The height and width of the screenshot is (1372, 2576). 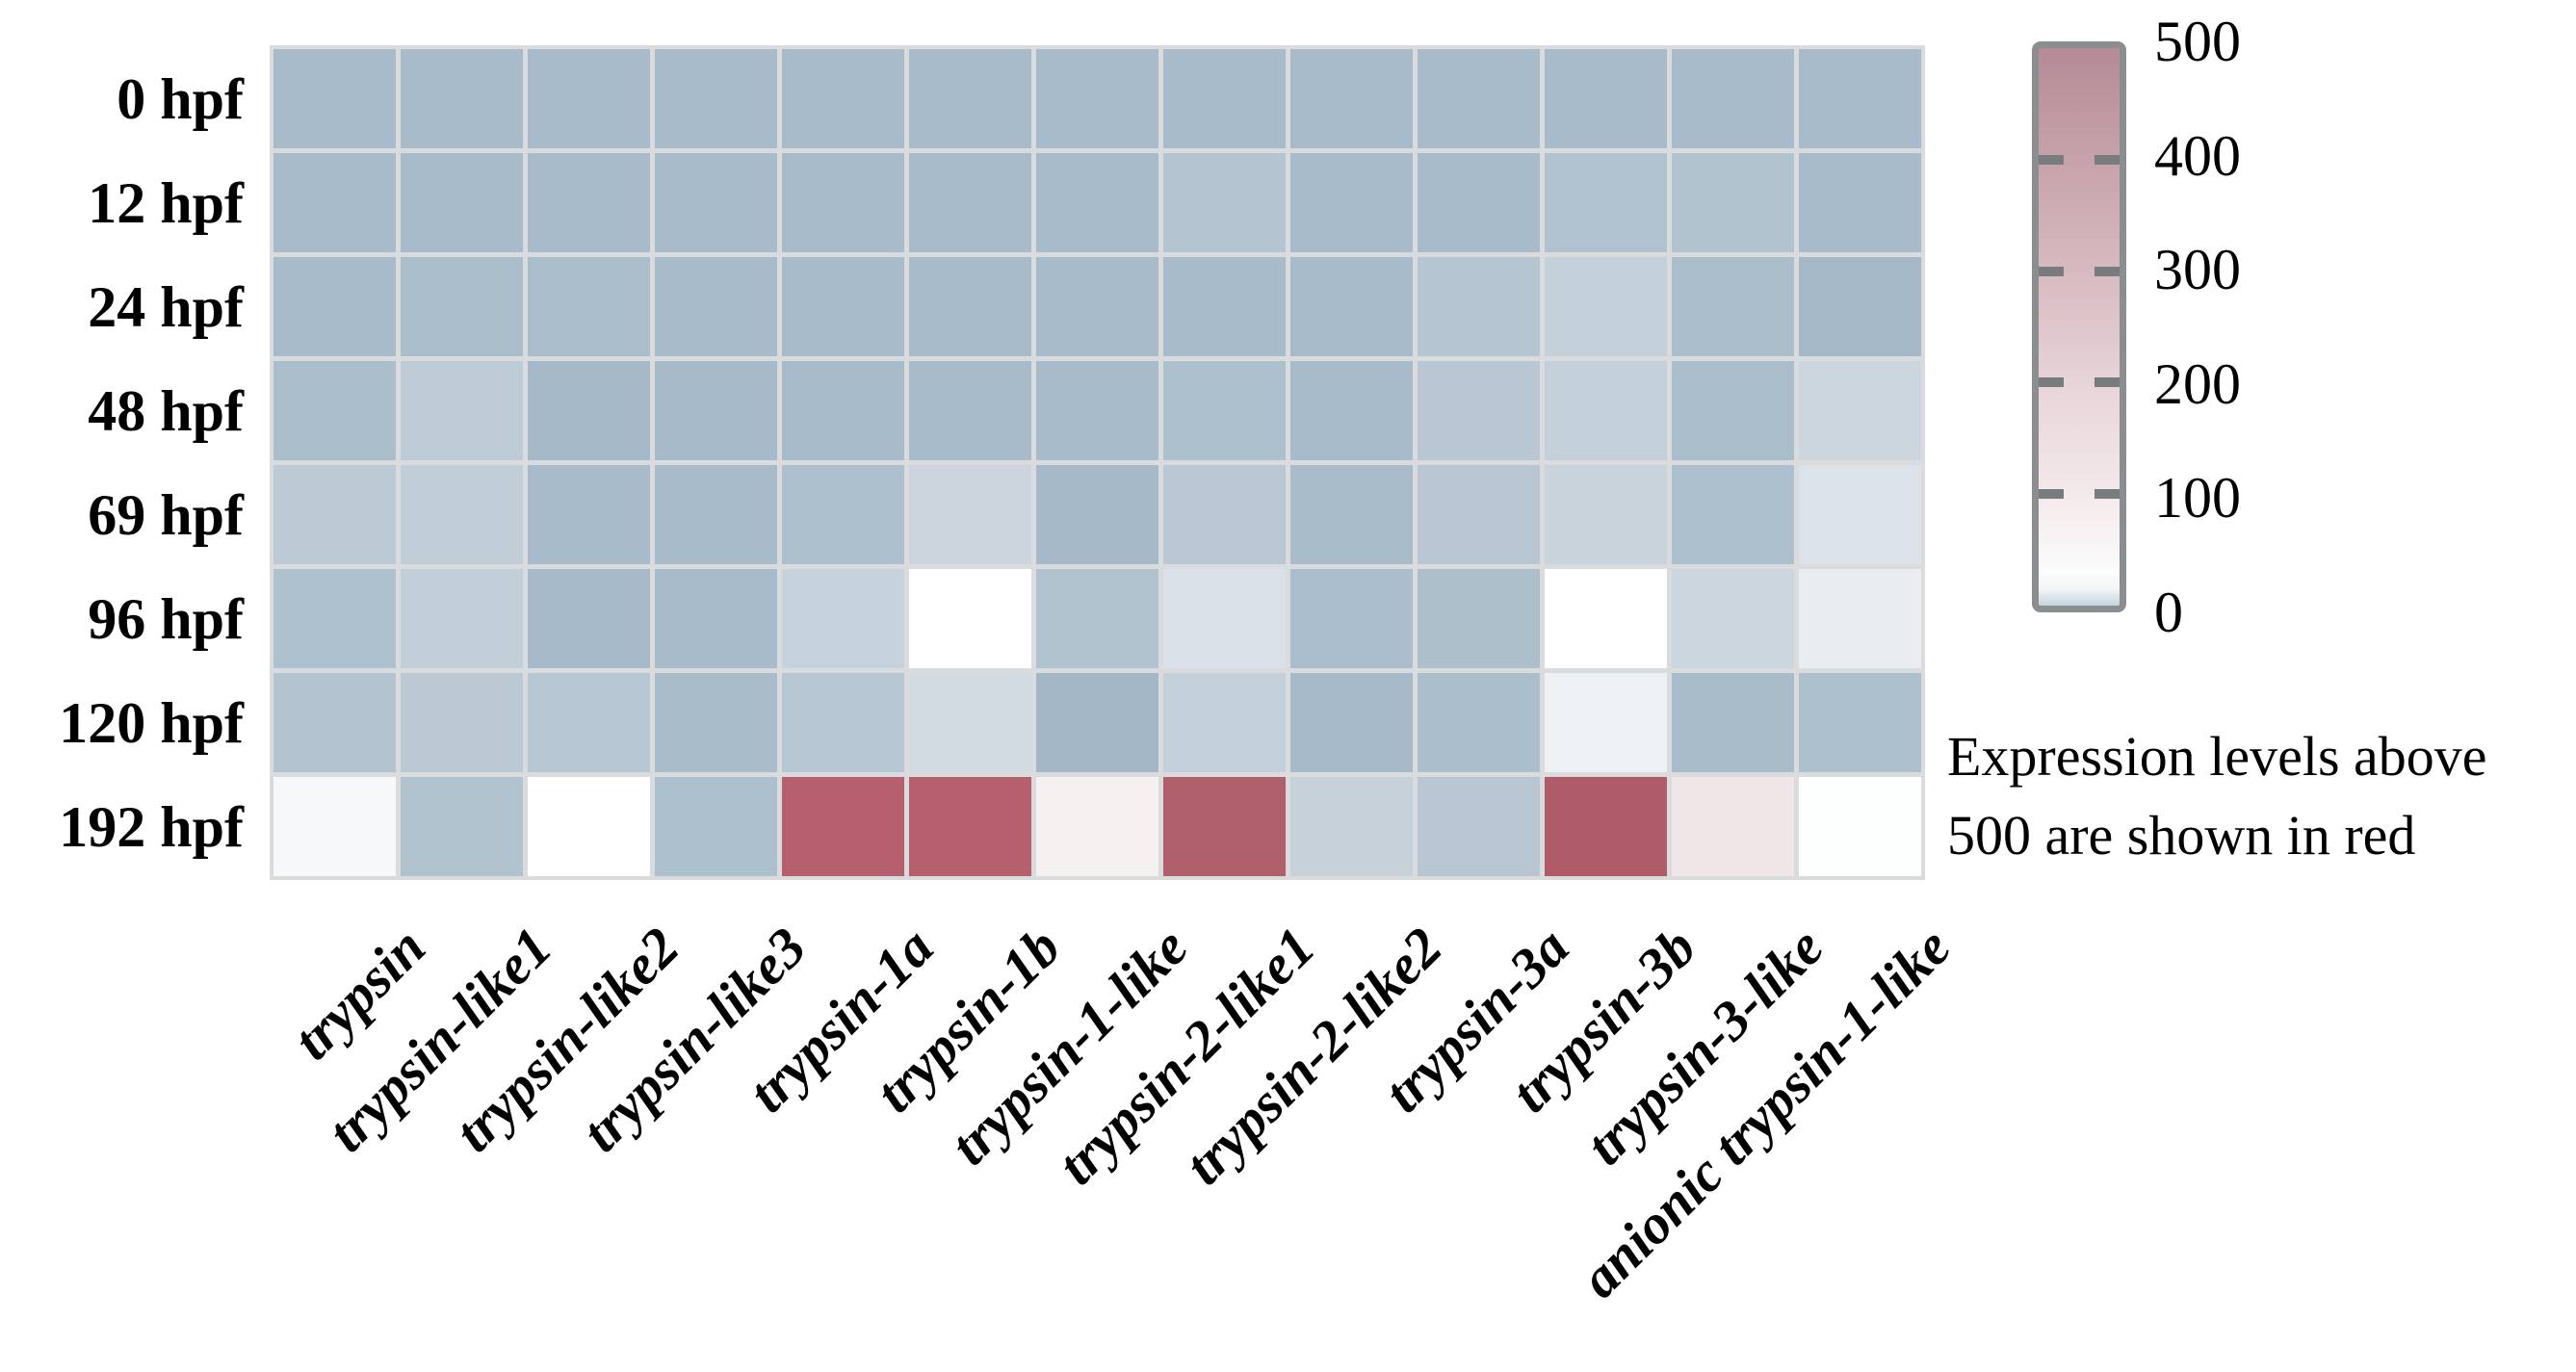 I want to click on heatmap-cell-120hpf-trypsin-2-like2, so click(x=1351, y=722).